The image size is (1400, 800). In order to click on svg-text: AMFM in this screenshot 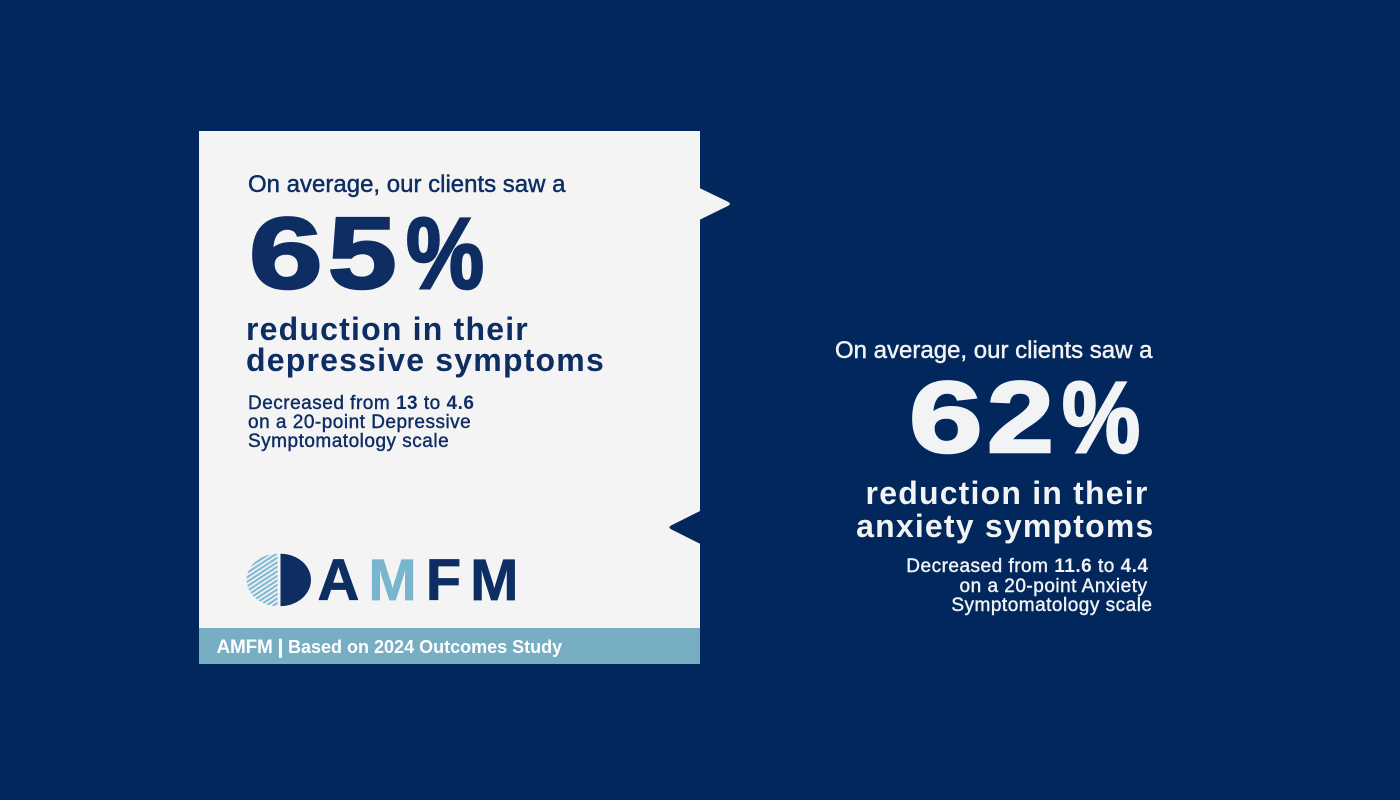, I will do `click(421, 580)`.